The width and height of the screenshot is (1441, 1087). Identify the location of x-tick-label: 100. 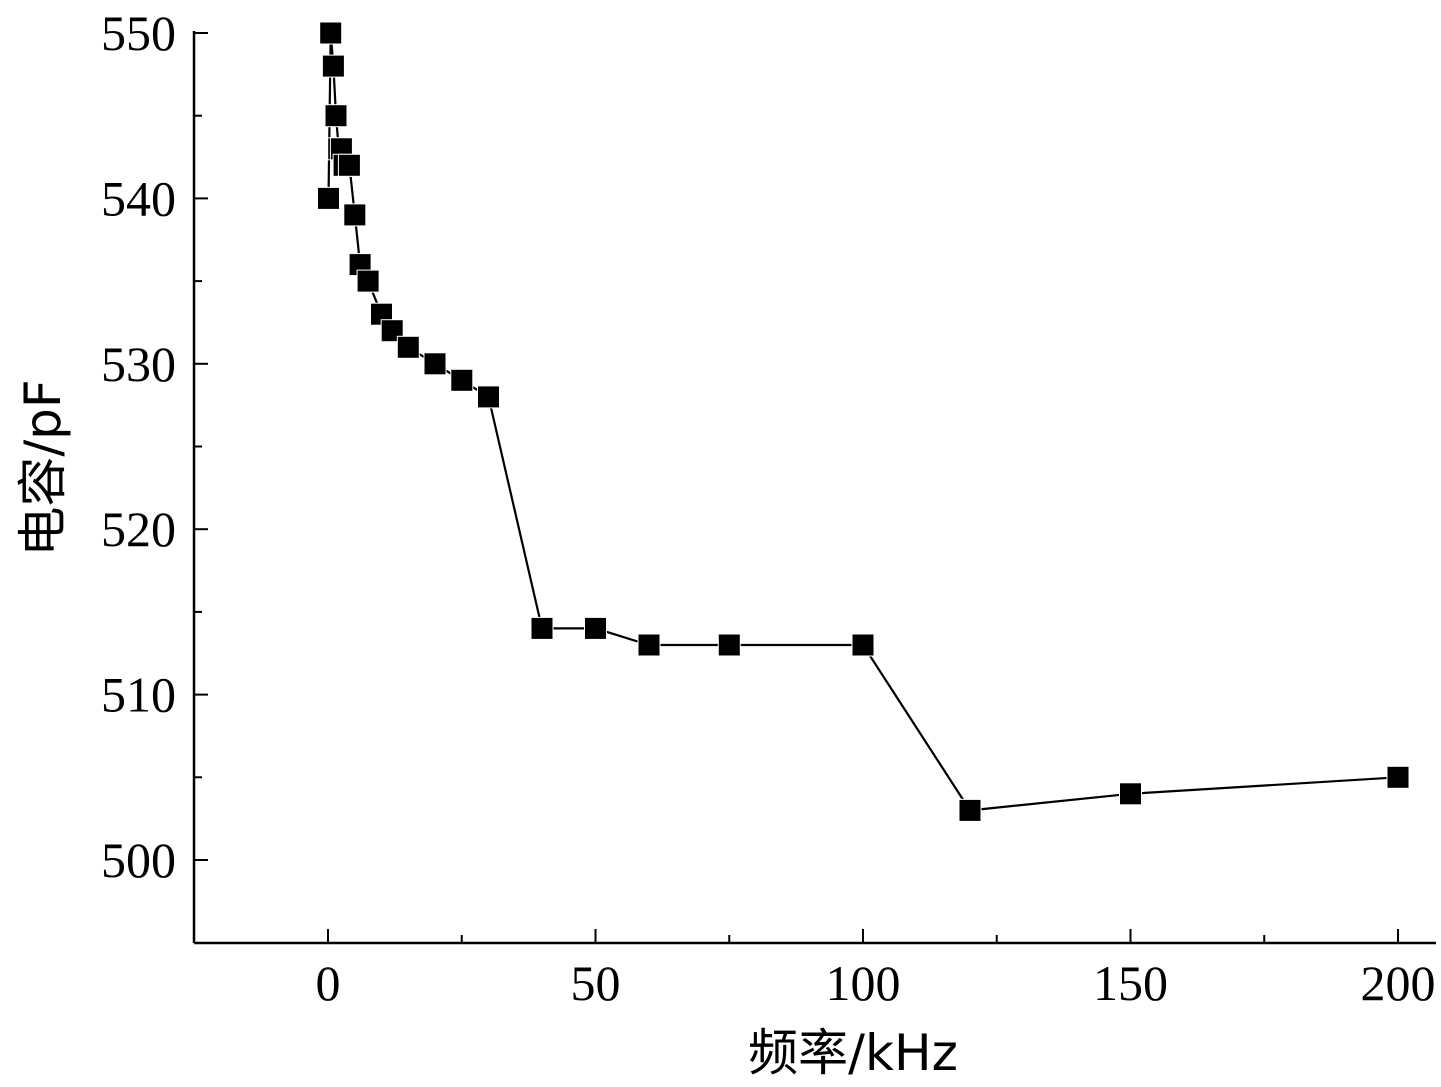
(863, 983).